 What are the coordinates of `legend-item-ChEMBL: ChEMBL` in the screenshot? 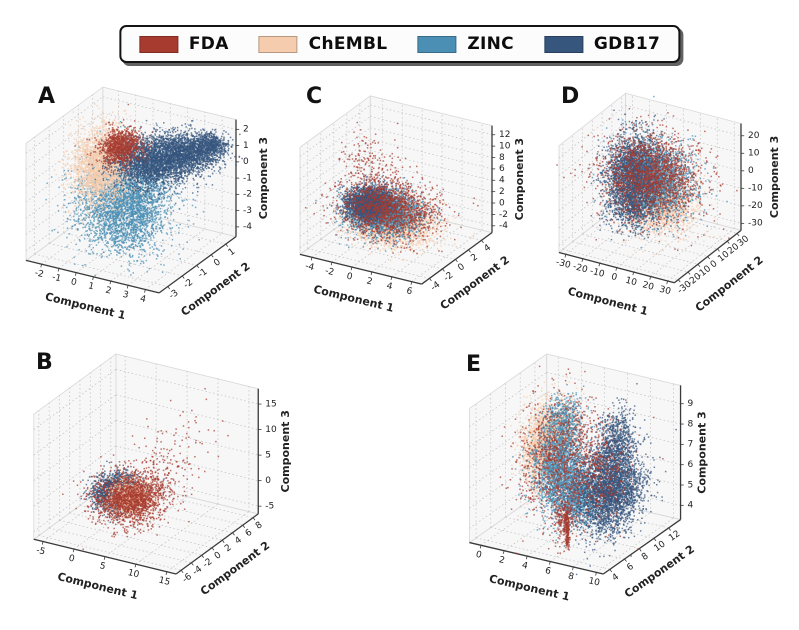 It's located at (323, 44).